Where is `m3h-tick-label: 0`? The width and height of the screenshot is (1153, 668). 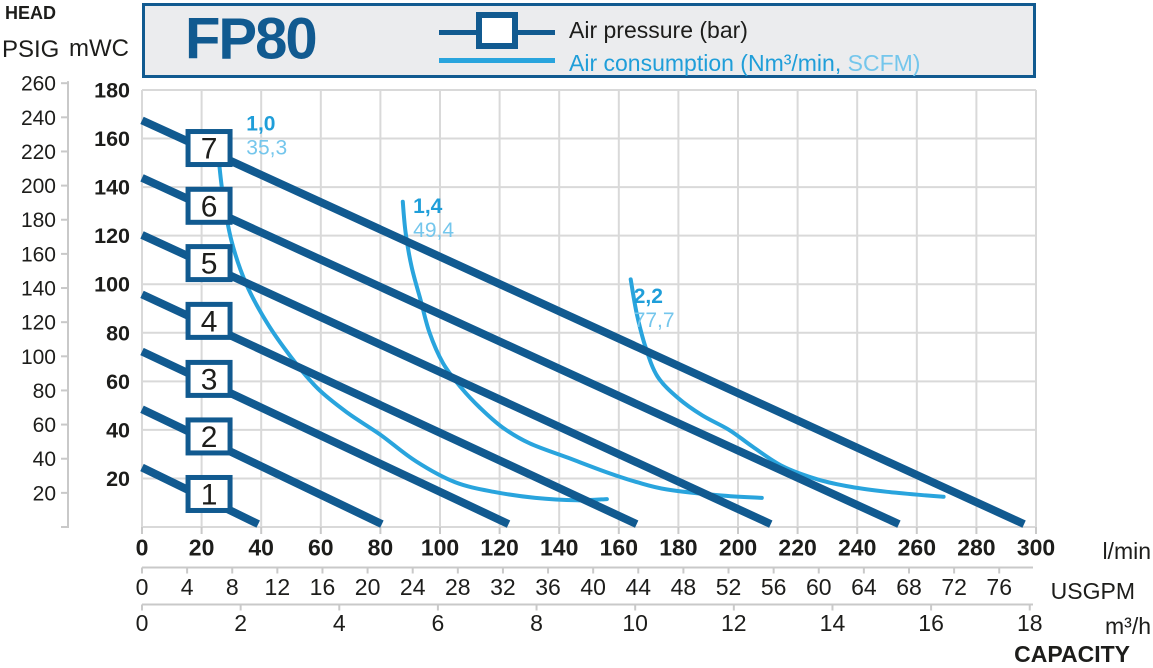
m3h-tick-label: 0 is located at coordinates (142, 623).